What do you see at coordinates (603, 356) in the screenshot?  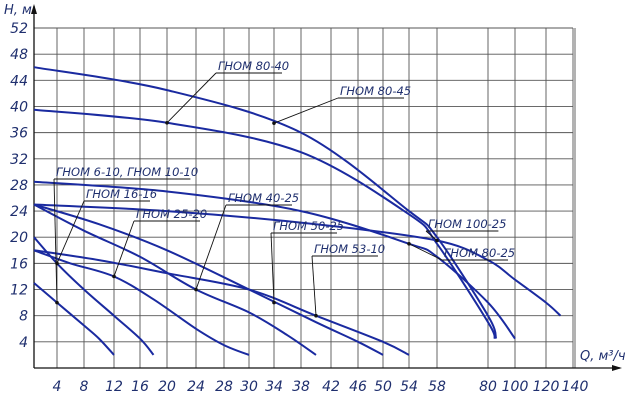 I see `x-axis-title: Q, м³/ч` at bounding box center [603, 356].